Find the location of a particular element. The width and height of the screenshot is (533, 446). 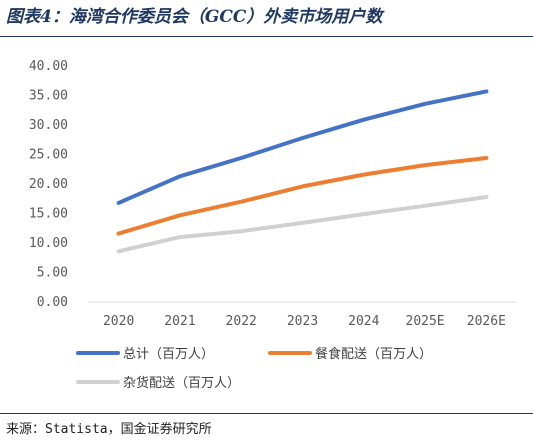

source-divider is located at coordinates (266, 413).